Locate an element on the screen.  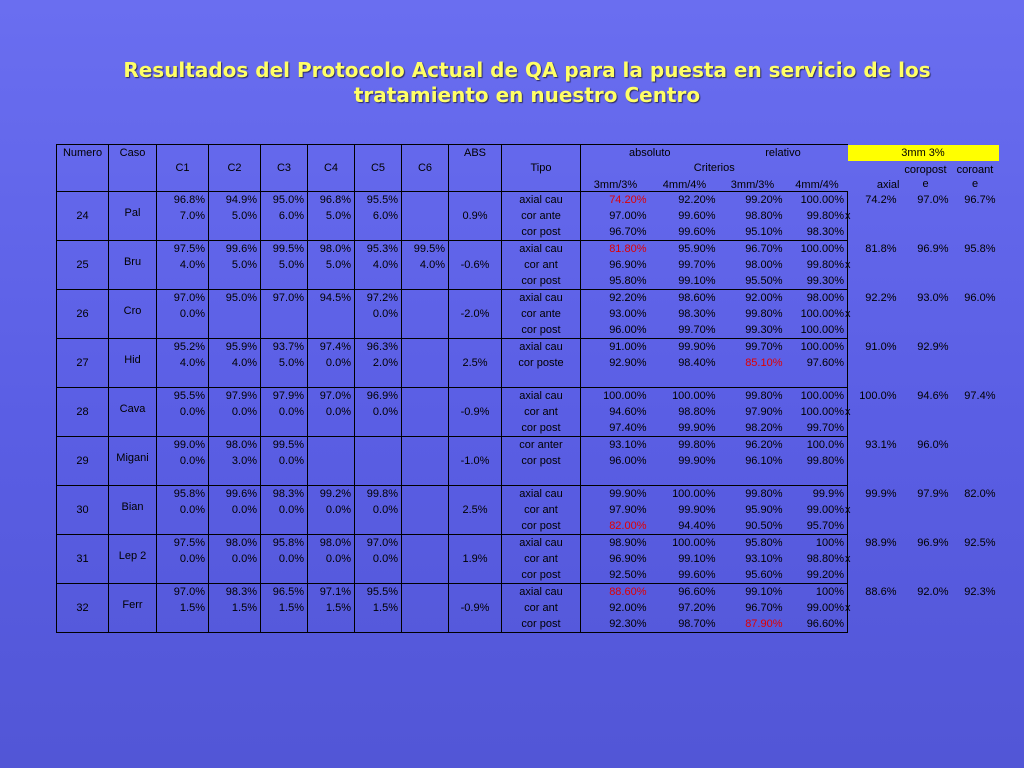
table-row: cor post 92.30% 98.70% 87.90% 96.60% is located at coordinates (528, 624).